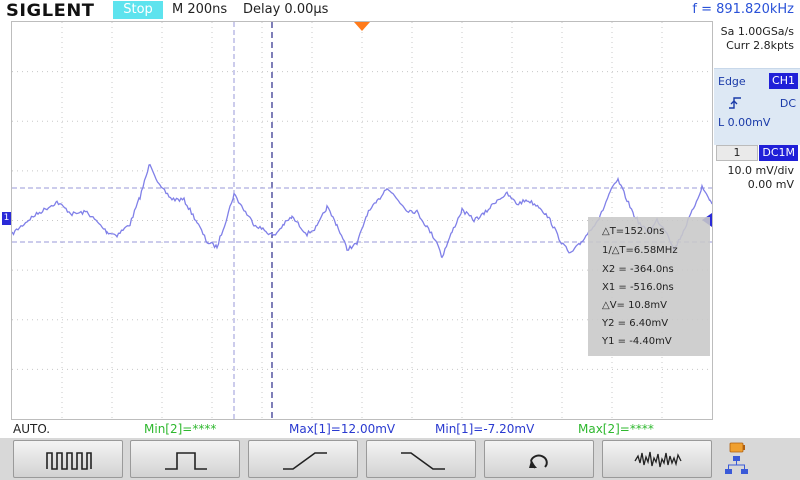  What do you see at coordinates (138, 10) in the screenshot?
I see `run-stop-indicator: Stop` at bounding box center [138, 10].